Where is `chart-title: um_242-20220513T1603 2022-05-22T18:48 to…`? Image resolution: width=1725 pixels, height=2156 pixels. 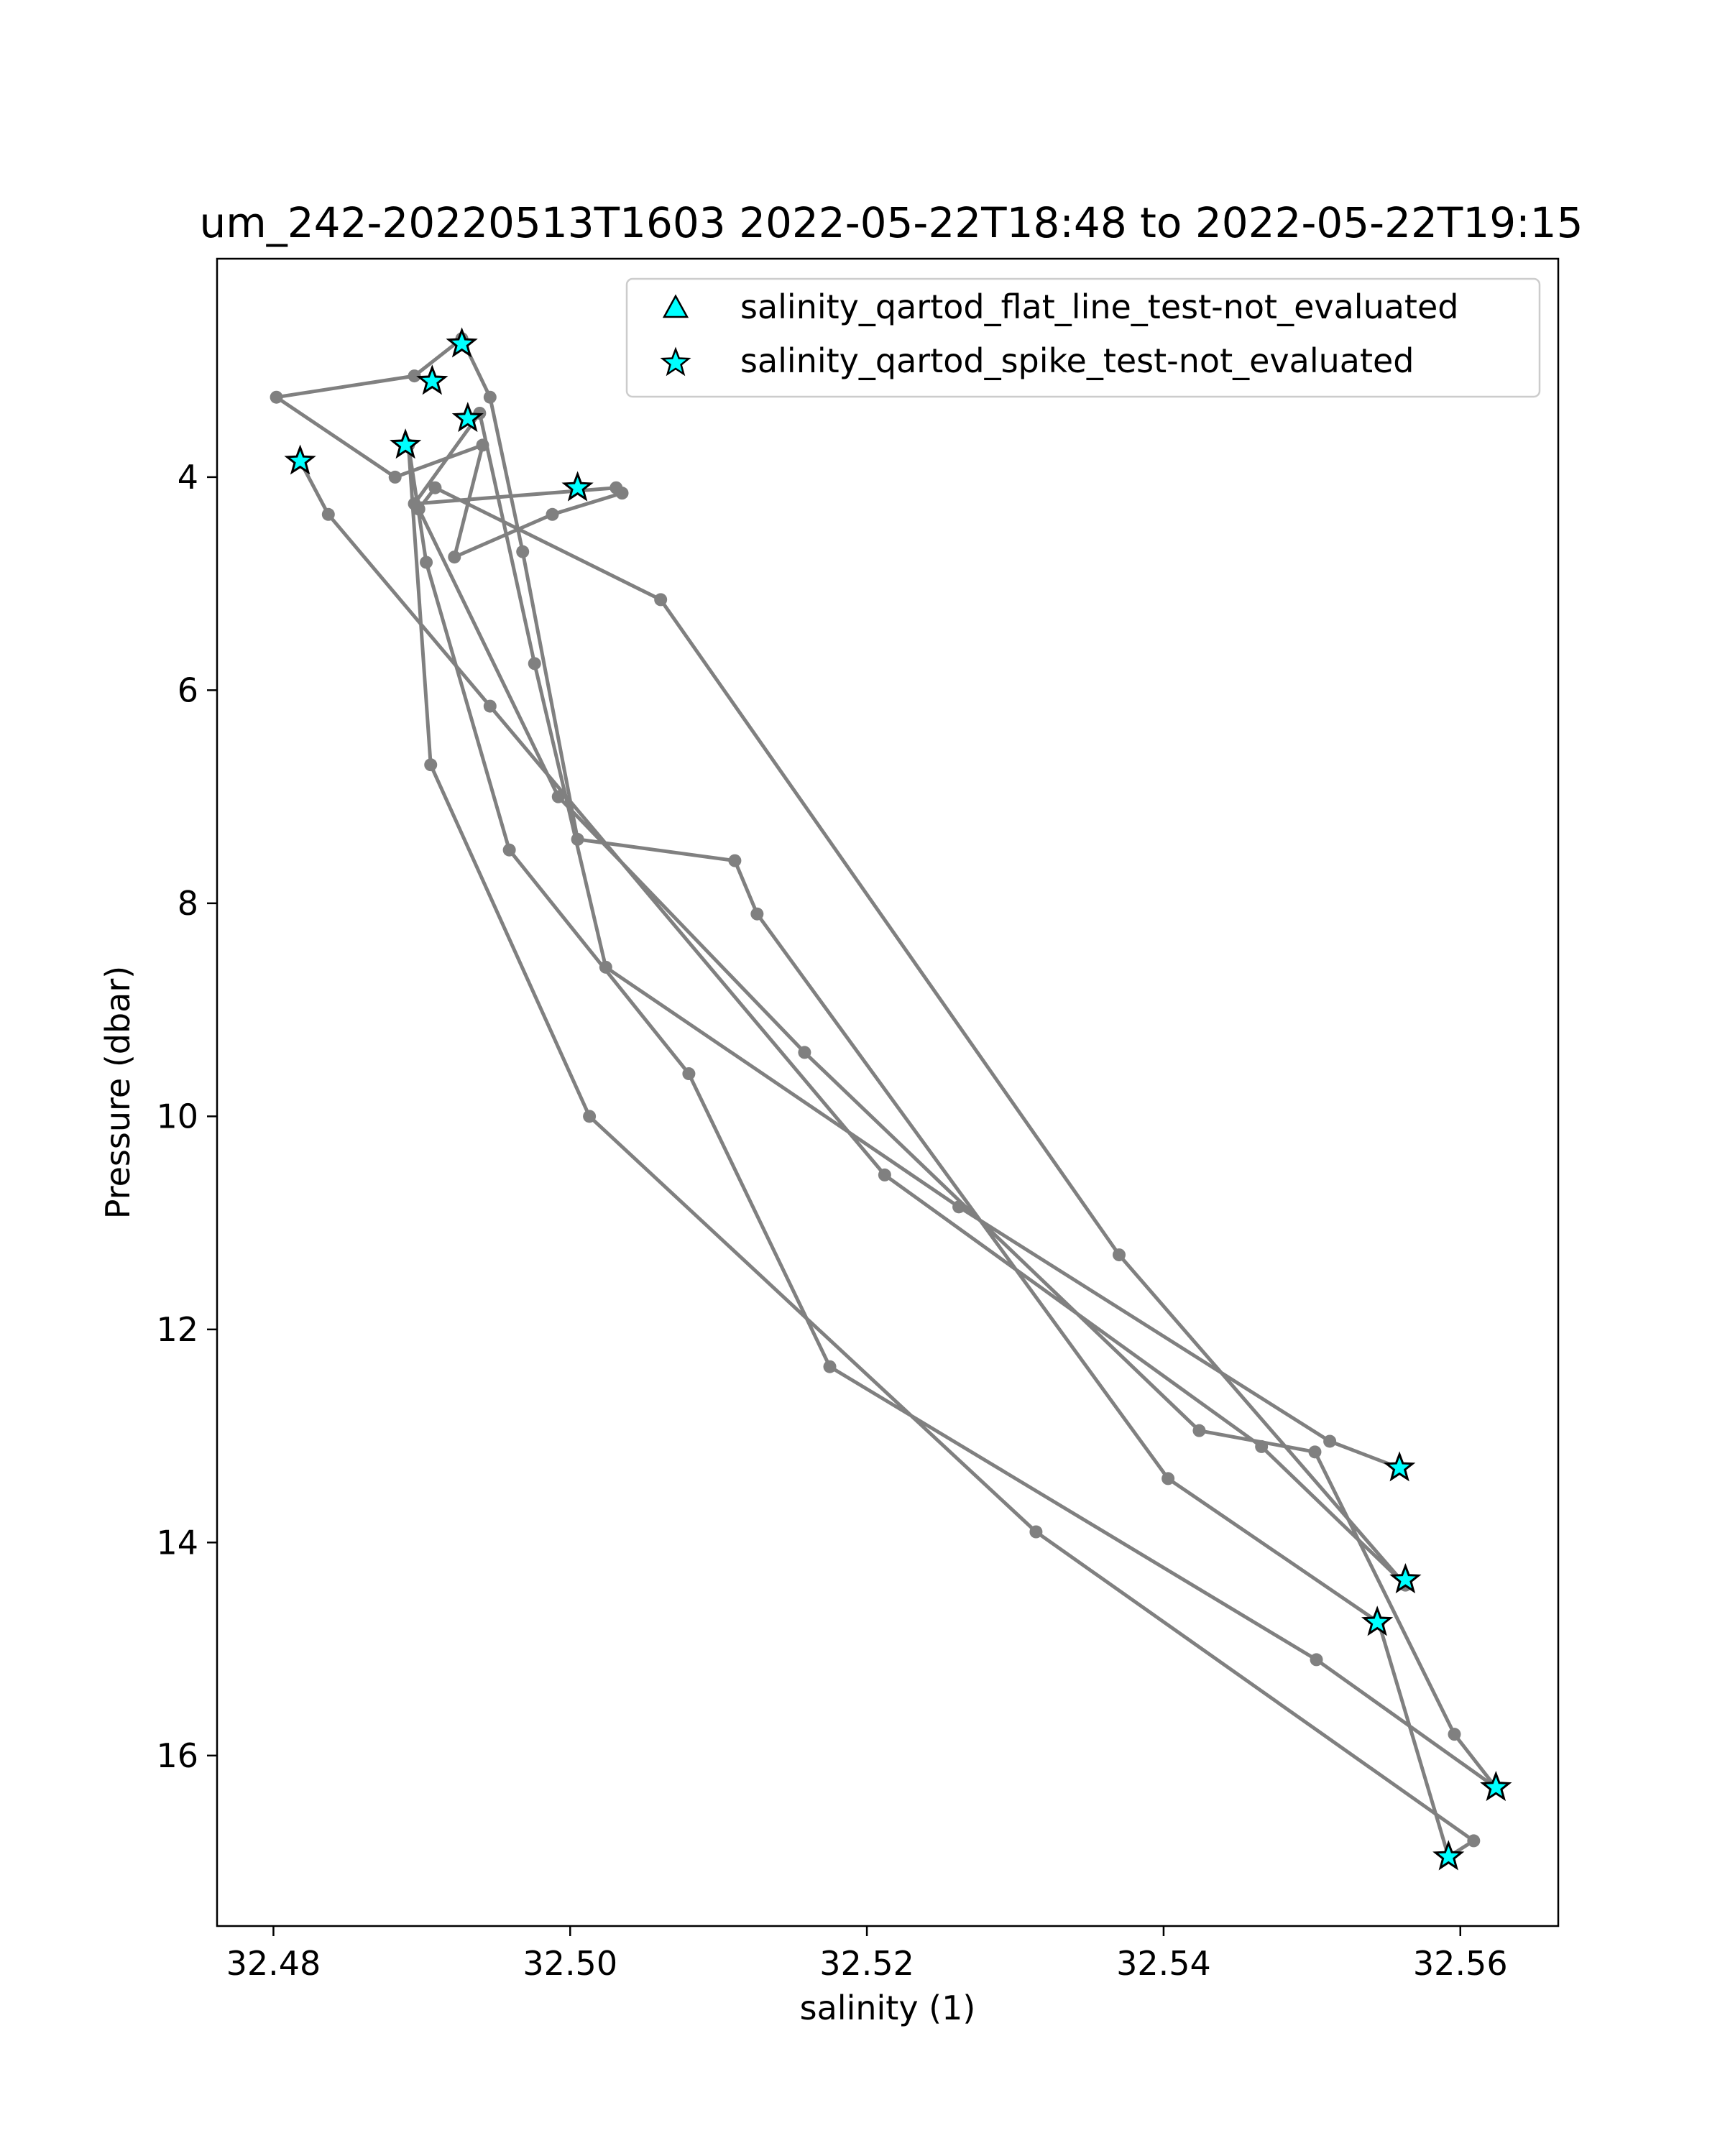 chart-title: um_242-20220513T1603 2022-05-22T18:48 to… is located at coordinates (891, 223).